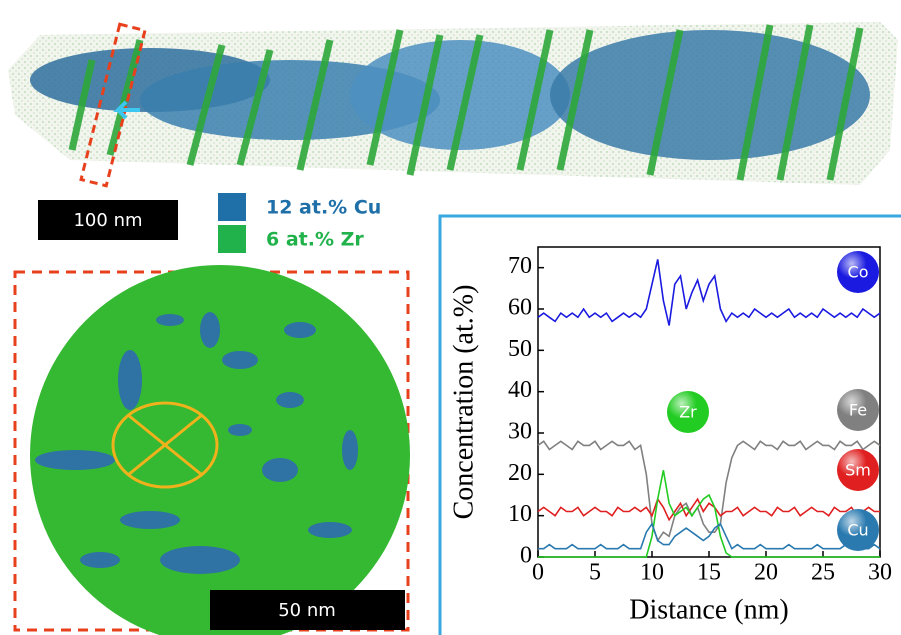  What do you see at coordinates (880, 573) in the screenshot?
I see `x-tick-label: 30` at bounding box center [880, 573].